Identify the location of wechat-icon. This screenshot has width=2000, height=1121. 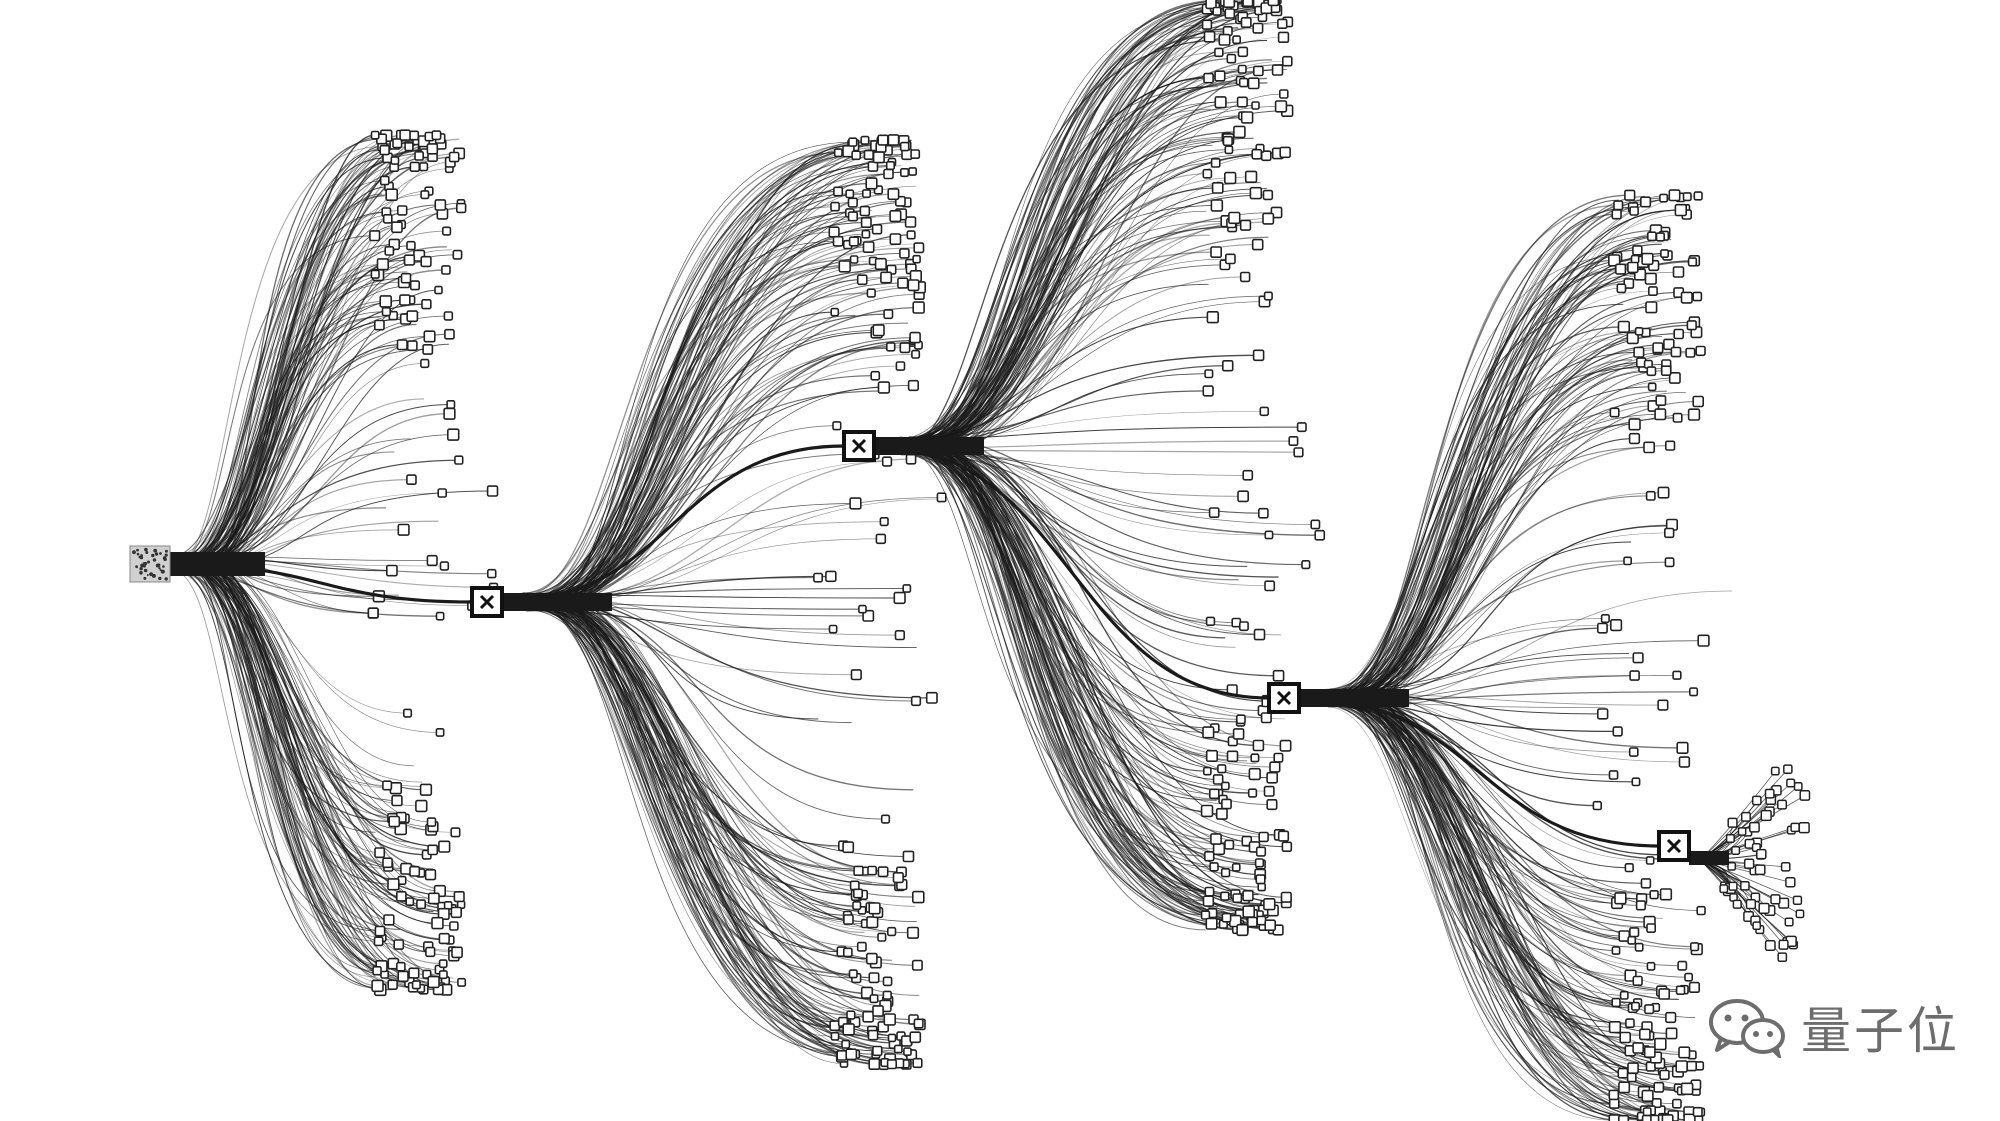
(1747, 1028).